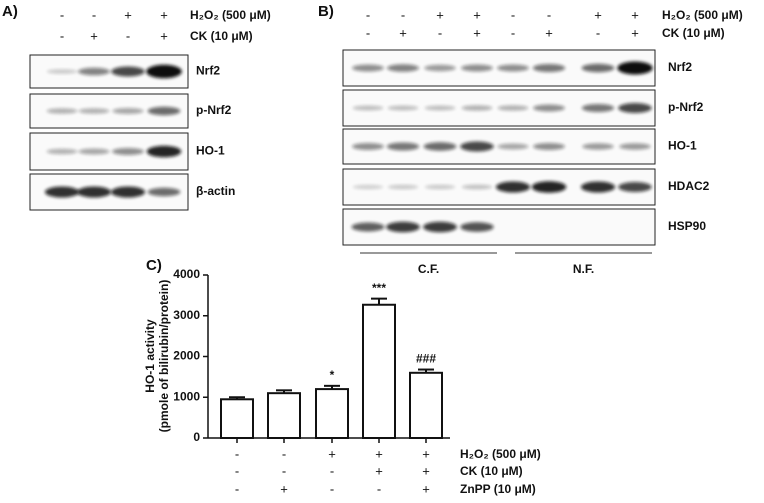 The height and width of the screenshot is (503, 764). What do you see at coordinates (498, 489) in the screenshot?
I see `treatment-label: ZnPP (10 μM)` at bounding box center [498, 489].